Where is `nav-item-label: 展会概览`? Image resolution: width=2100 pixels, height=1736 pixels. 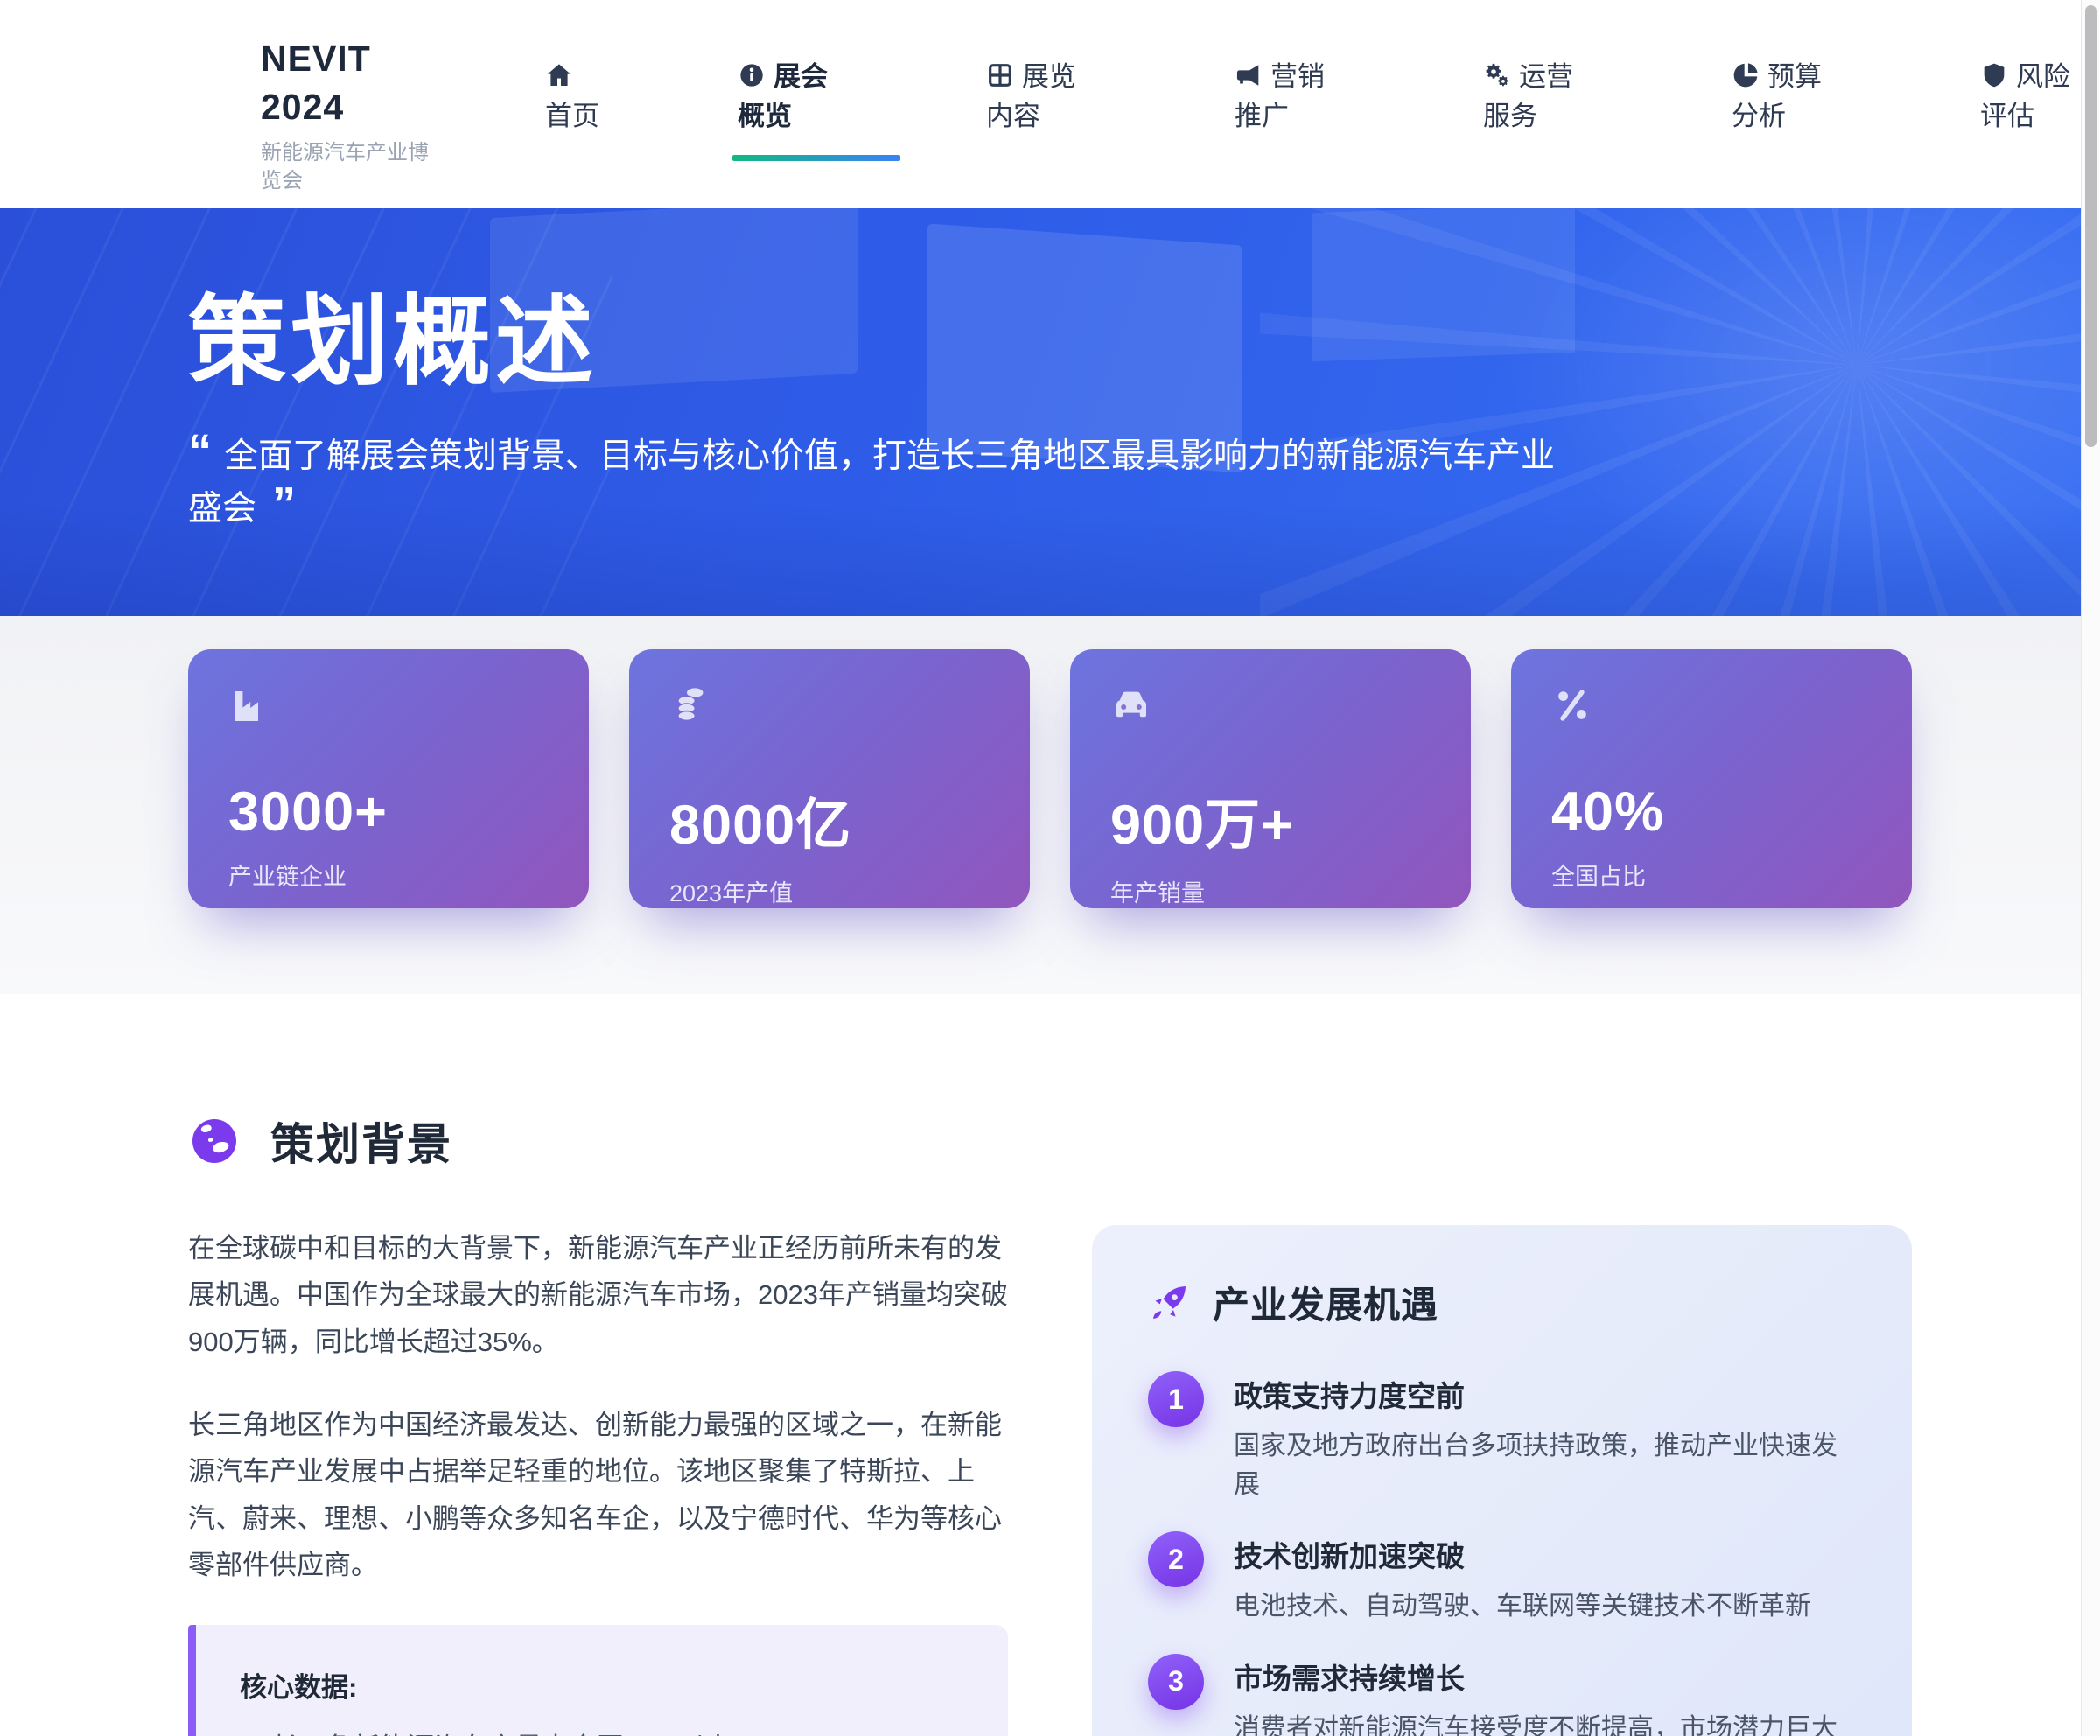
nav-item-label: 展会概览 is located at coordinates (783, 96).